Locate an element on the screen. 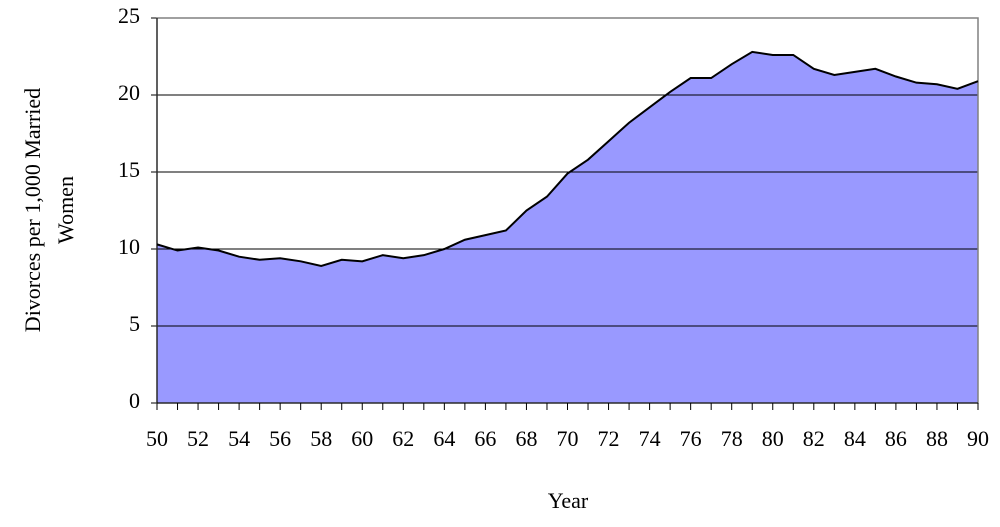  x-tick-label: 66 is located at coordinates (485, 438).